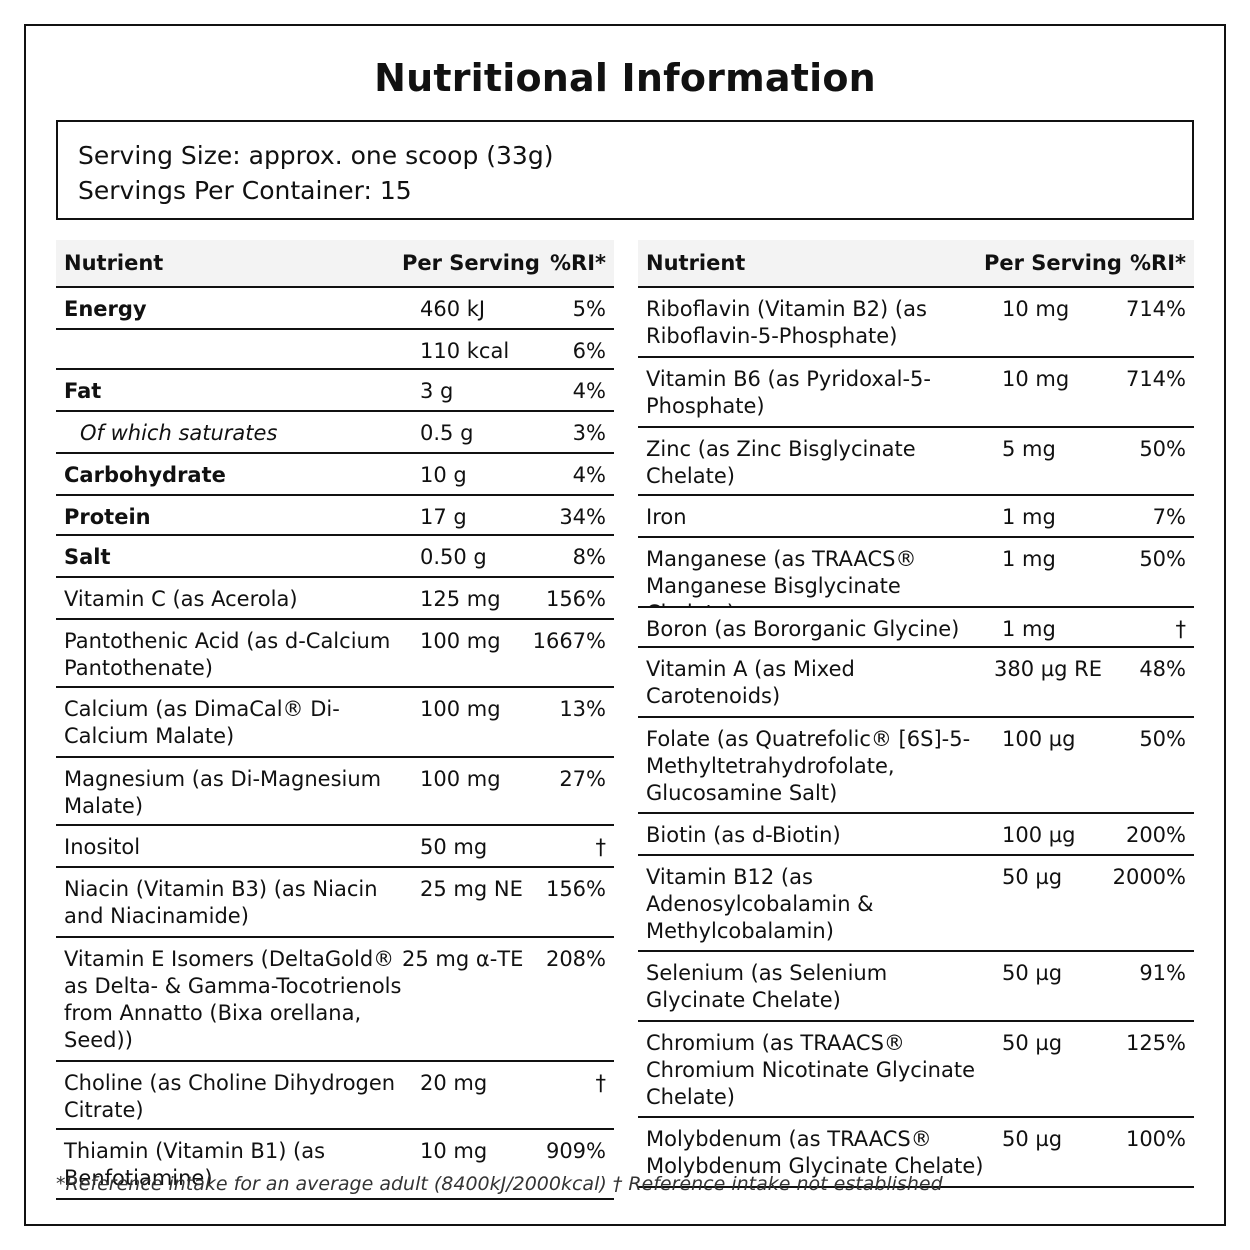 The height and width of the screenshot is (1250, 1250). I want to click on nutrient-name: Protein, so click(107, 517).